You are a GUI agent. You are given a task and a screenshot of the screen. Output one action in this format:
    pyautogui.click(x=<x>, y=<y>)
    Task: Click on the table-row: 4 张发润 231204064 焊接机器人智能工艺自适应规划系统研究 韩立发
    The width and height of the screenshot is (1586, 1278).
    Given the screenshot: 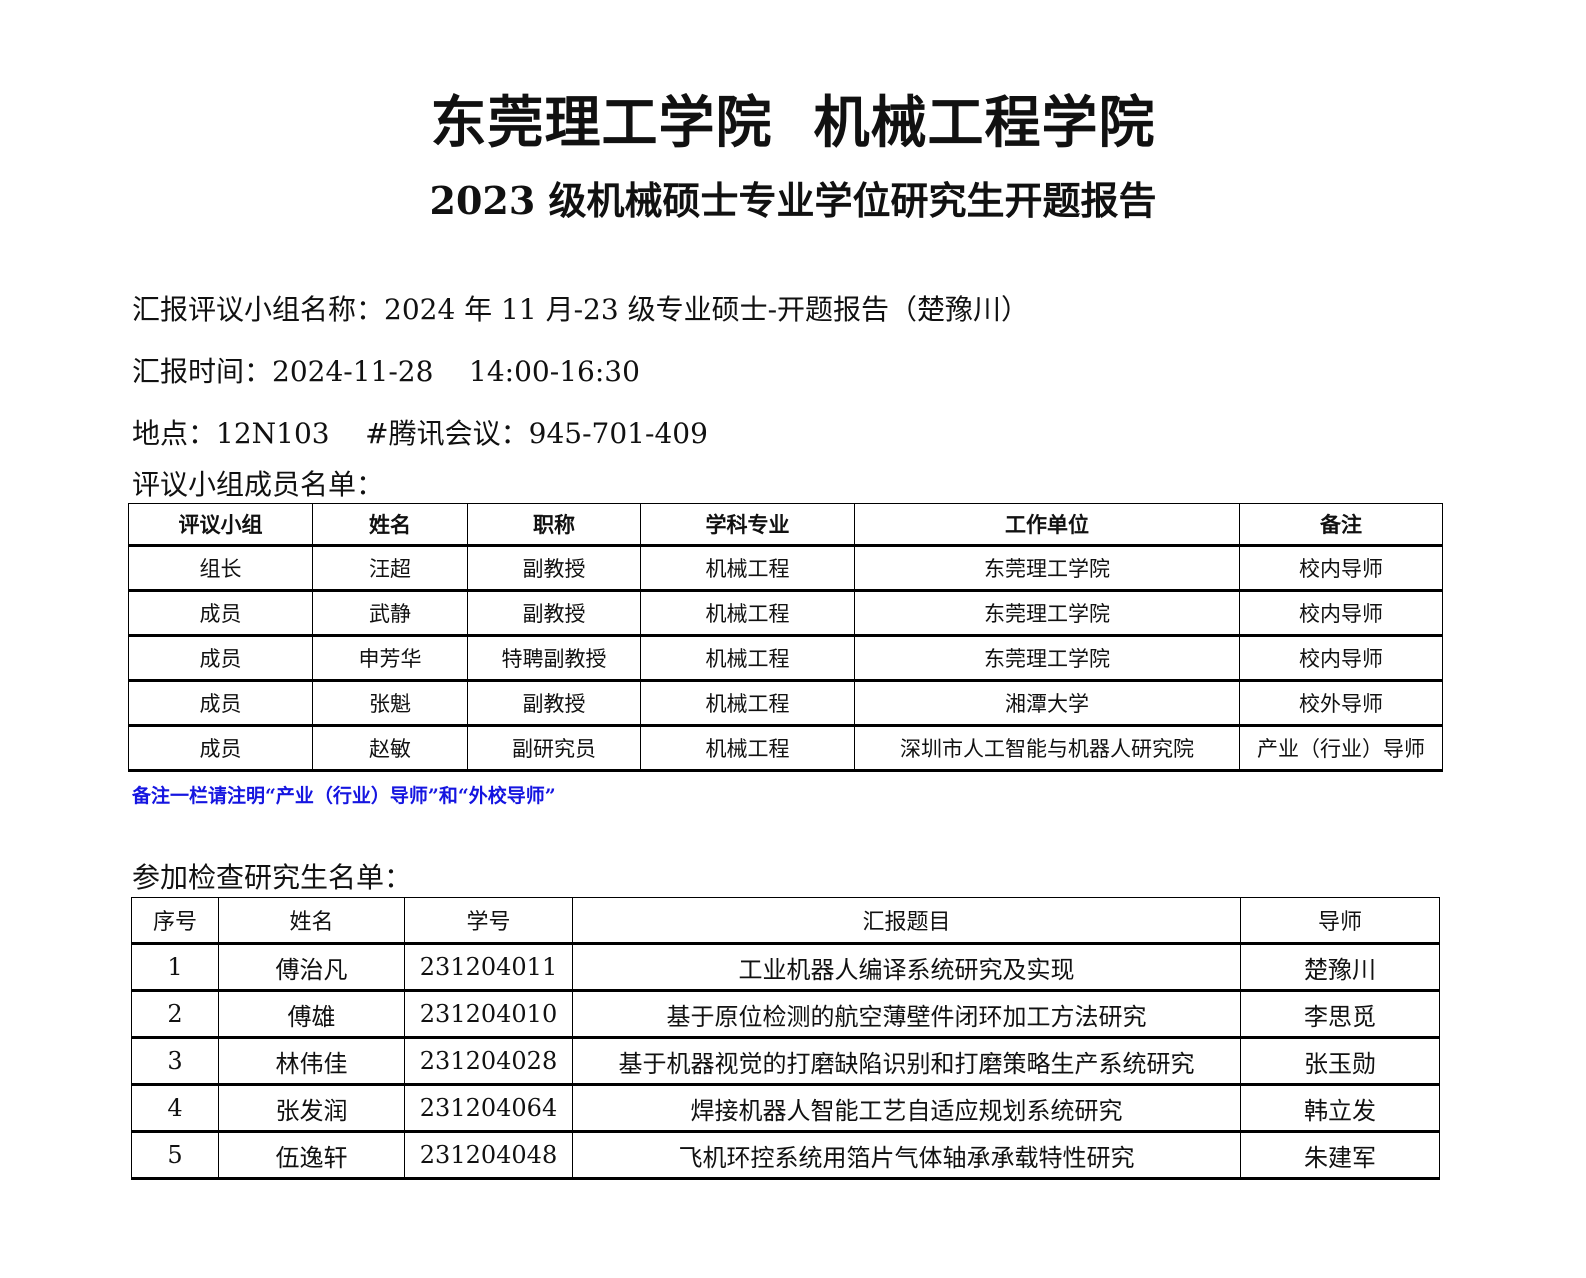 What is the action you would take?
    pyautogui.click(x=785, y=1108)
    